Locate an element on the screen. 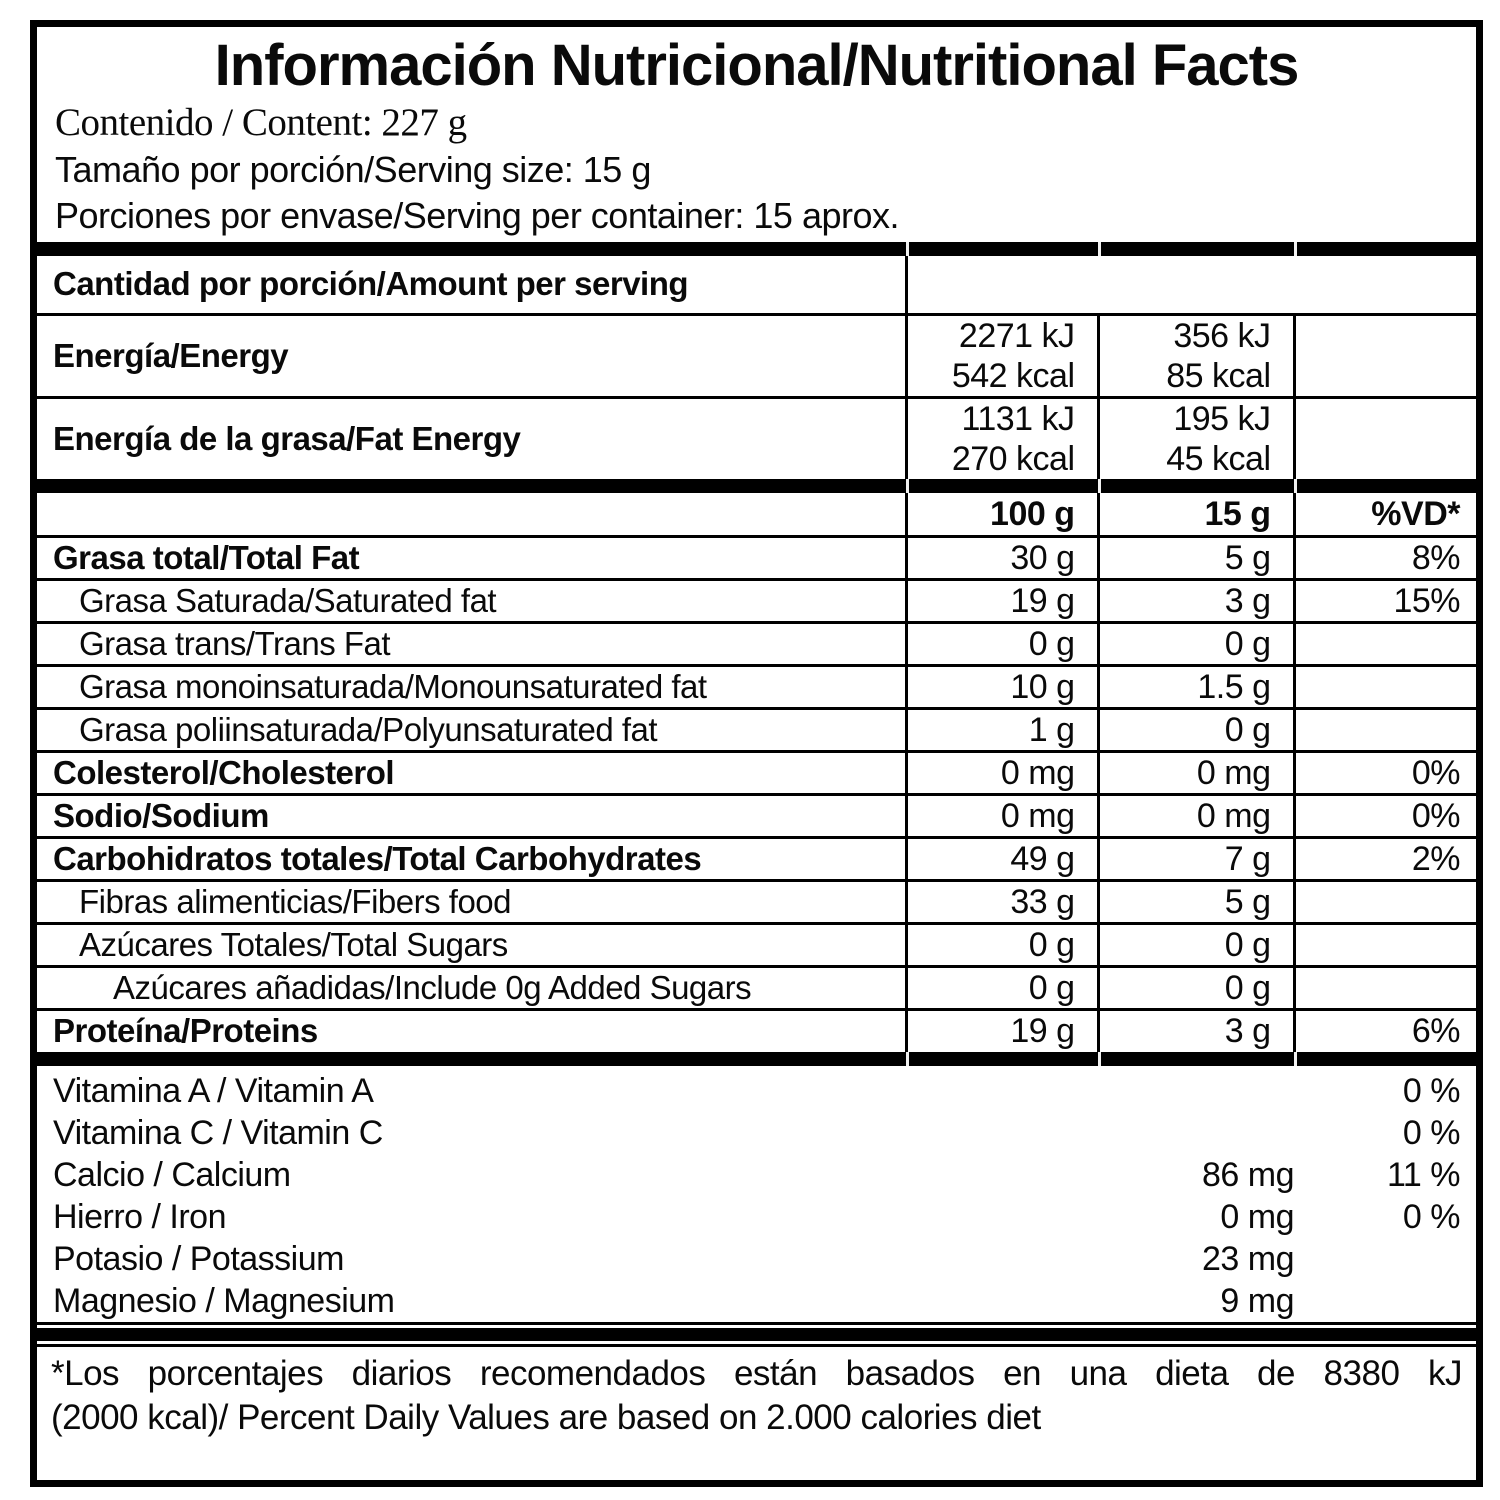  thick-divider-top is located at coordinates (756, 249).